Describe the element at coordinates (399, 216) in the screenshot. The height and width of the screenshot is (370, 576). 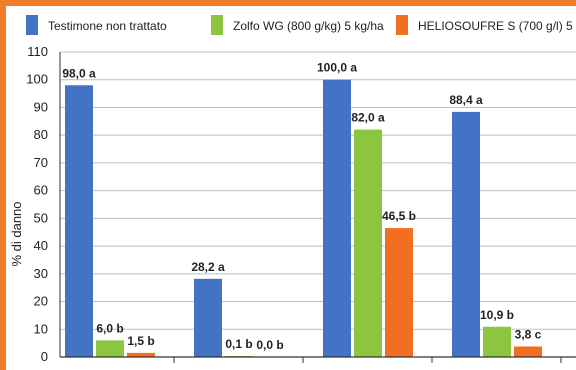
I see `bar-value-label: 46,5 b` at that location.